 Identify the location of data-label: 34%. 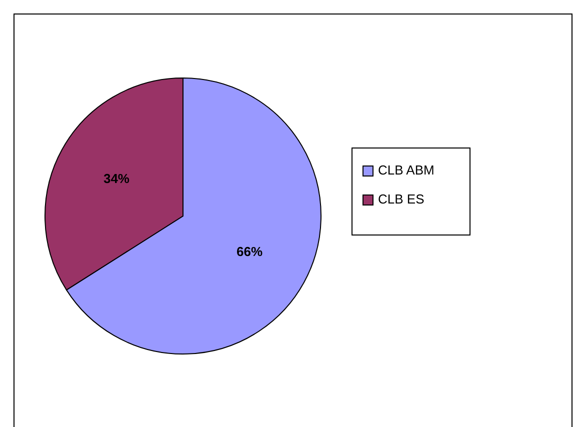
(116, 178).